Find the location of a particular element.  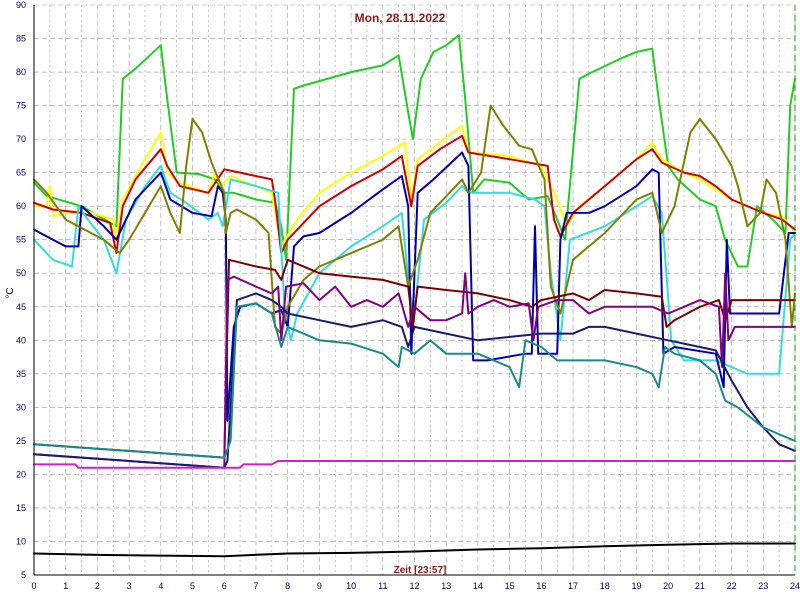

x-tick-label: 14 is located at coordinates (478, 586).